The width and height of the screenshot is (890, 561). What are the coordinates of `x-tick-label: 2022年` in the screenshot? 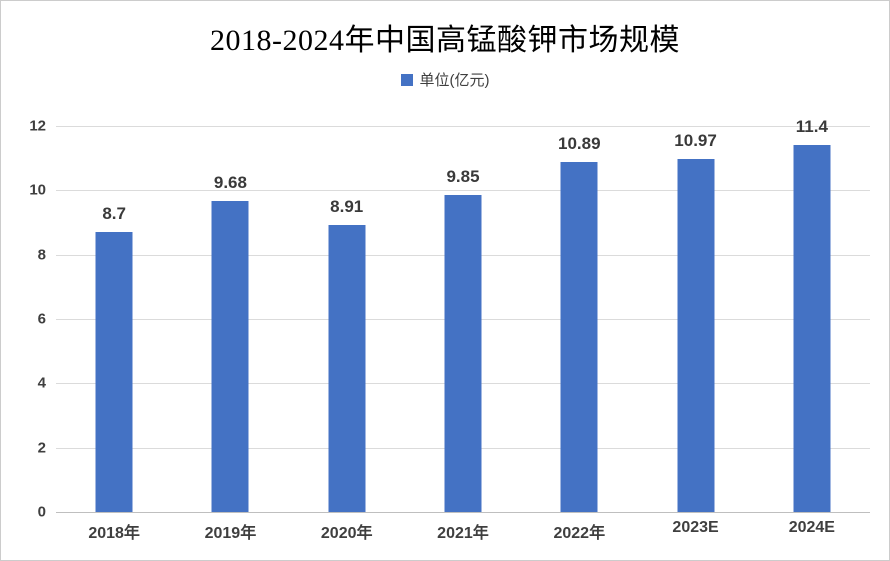 It's located at (579, 533).